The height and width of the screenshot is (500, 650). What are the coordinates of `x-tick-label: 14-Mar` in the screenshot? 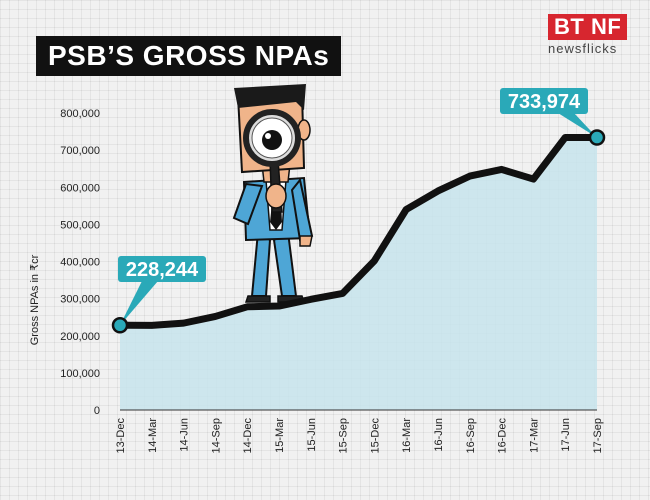 It's located at (153, 435).